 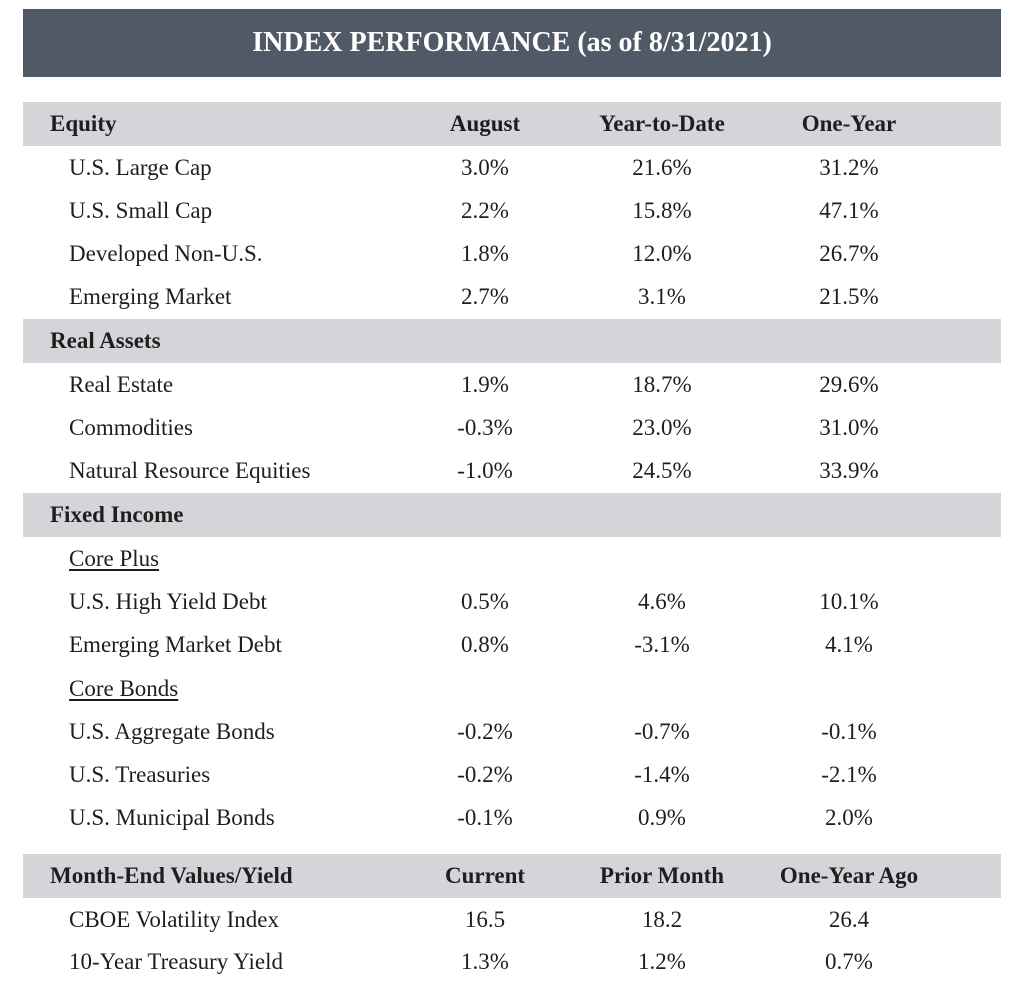 I want to click on col-header-august: August, so click(x=485, y=123).